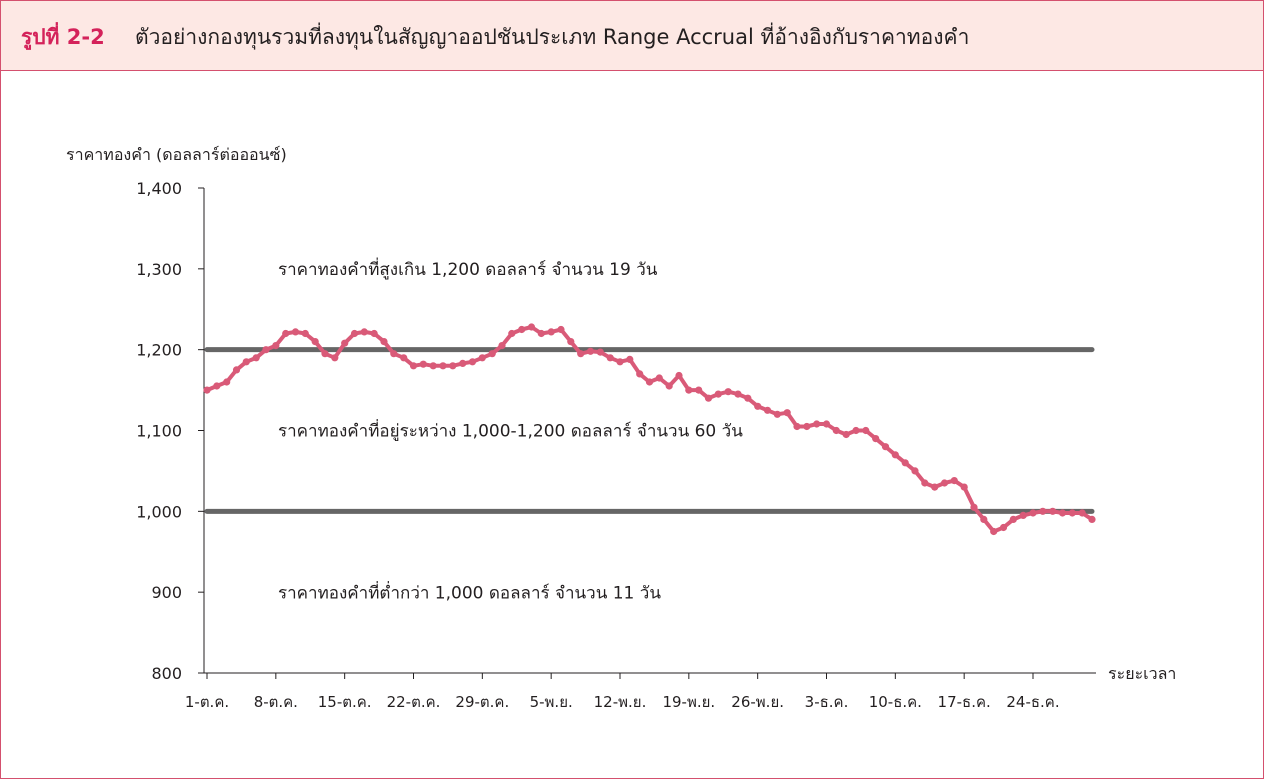 The height and width of the screenshot is (779, 1264). Describe the element at coordinates (63, 37) in the screenshot. I see `figure-number: รูปที่ 2-2` at that location.